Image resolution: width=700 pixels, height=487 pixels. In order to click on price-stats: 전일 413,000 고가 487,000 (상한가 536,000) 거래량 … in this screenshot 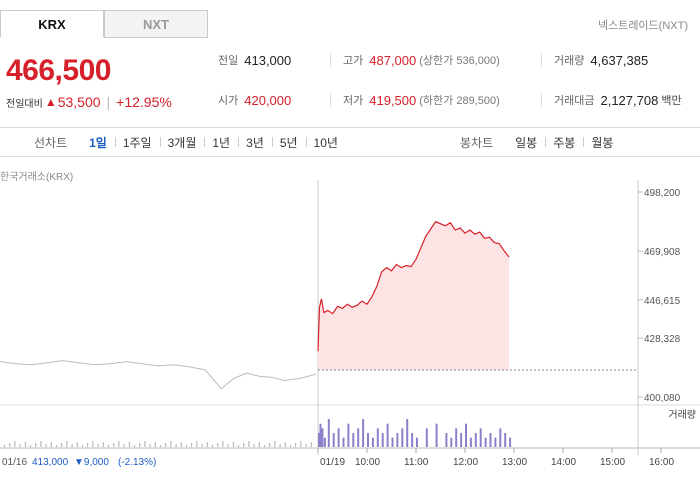, I will do `click(458, 90)`.